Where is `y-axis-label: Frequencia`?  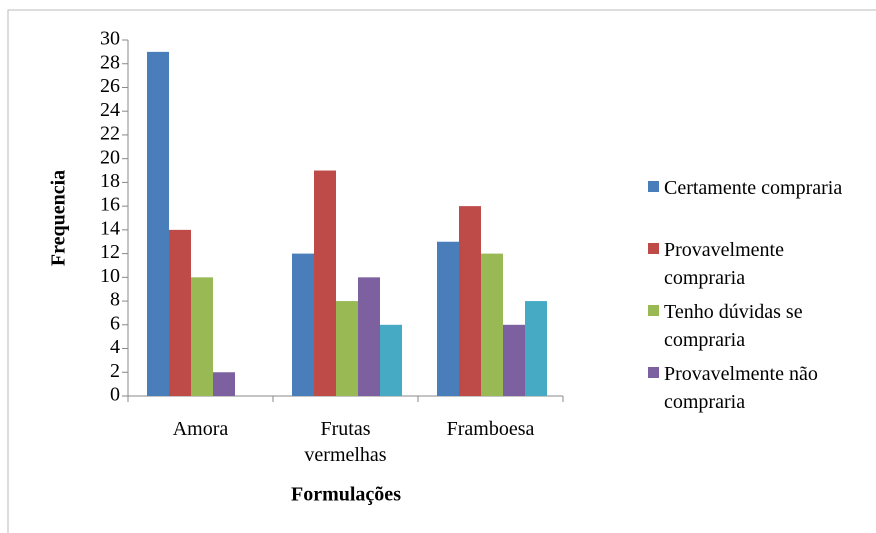 y-axis-label: Frequencia is located at coordinates (59, 218).